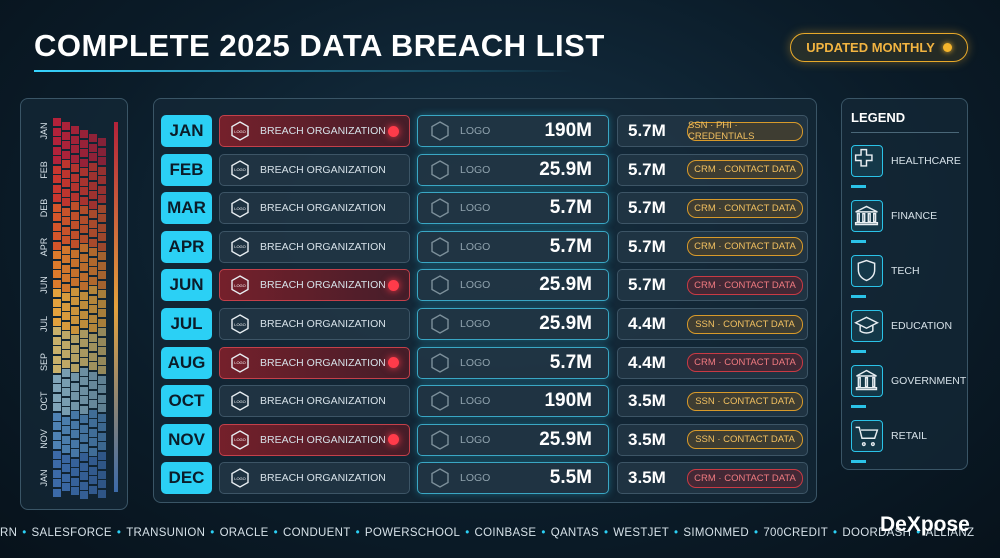  I want to click on ticker-item: COINBASE, so click(505, 533).